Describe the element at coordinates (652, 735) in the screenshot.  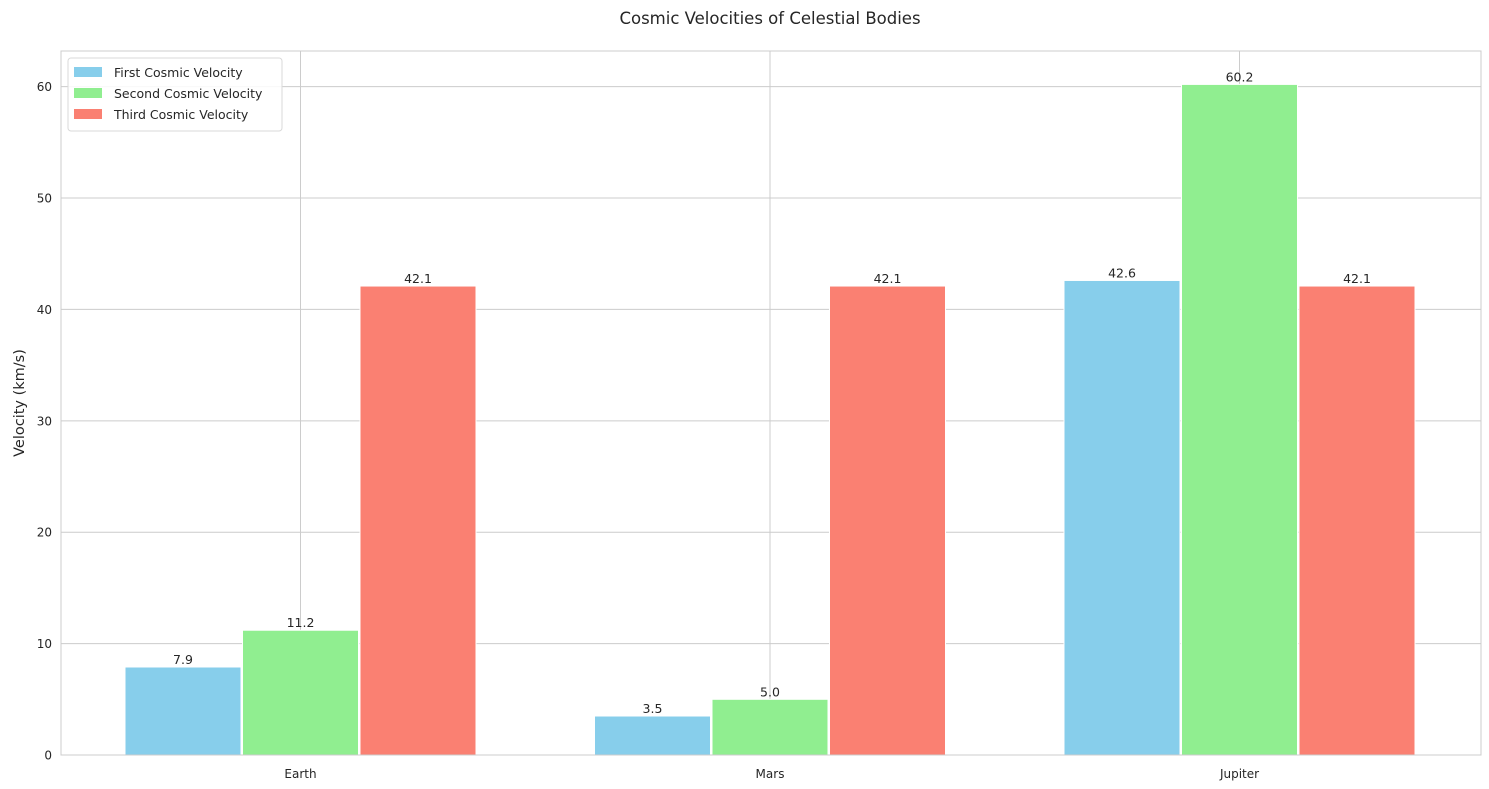
I see `bar-first-cosmic-velocity-mars` at that location.